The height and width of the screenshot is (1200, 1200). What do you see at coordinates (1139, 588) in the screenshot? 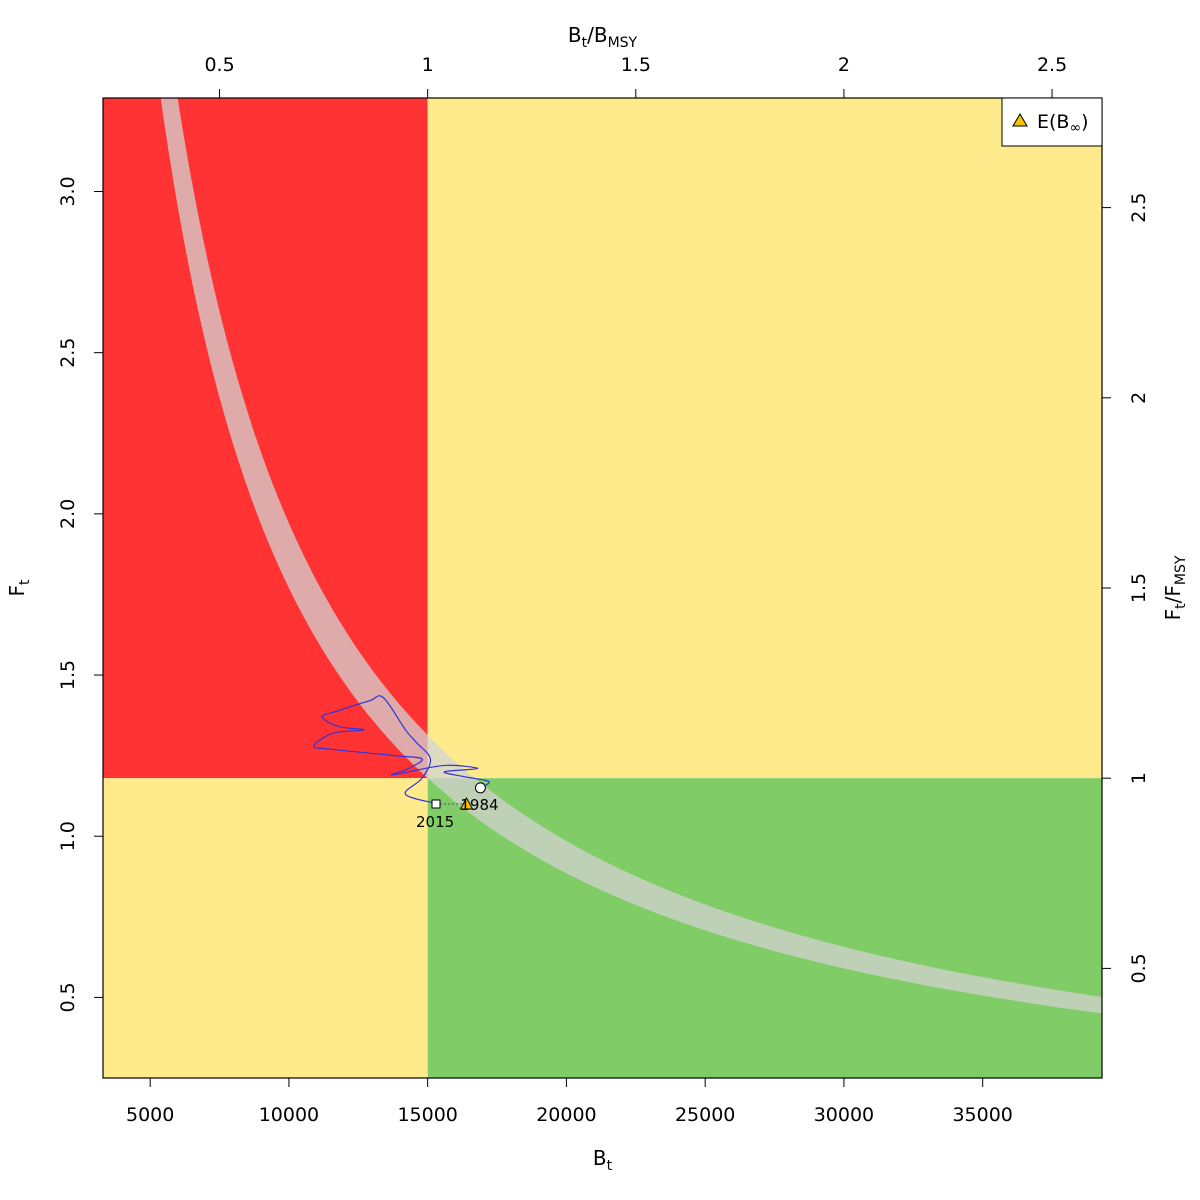
I see `right-tick-label: 1.5` at bounding box center [1139, 588].